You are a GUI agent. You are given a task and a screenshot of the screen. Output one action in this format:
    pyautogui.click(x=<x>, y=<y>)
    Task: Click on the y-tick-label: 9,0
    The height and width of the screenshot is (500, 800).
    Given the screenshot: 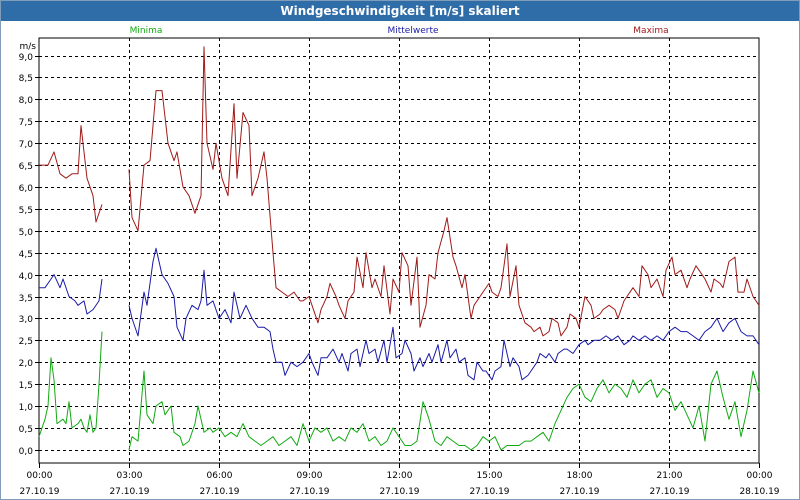 What is the action you would take?
    pyautogui.click(x=26, y=58)
    